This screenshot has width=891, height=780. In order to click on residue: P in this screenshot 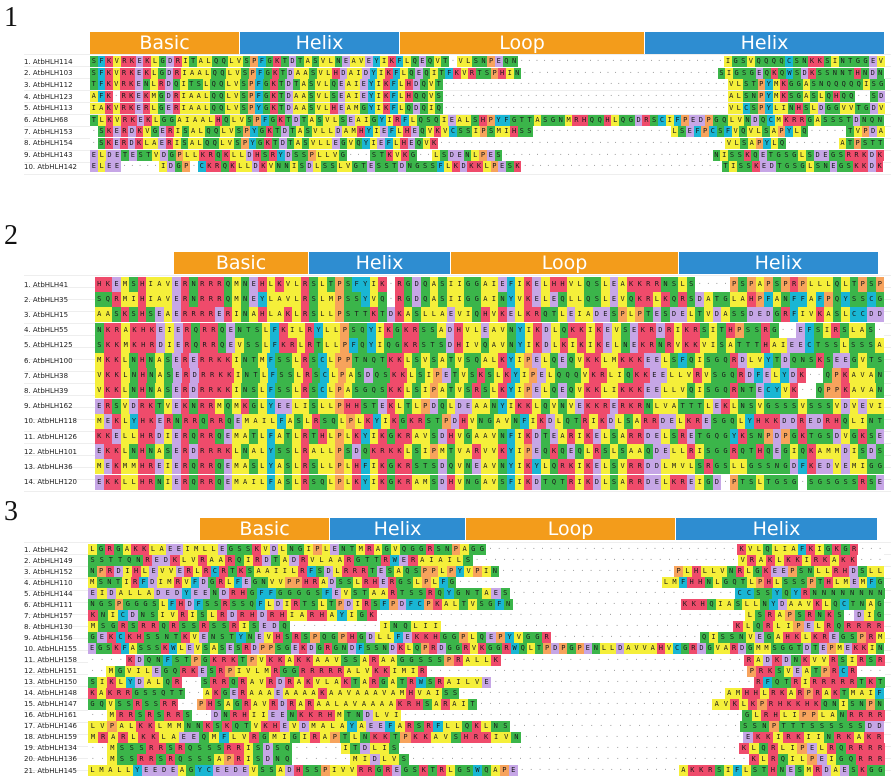, I will do `click(351, 421)`.